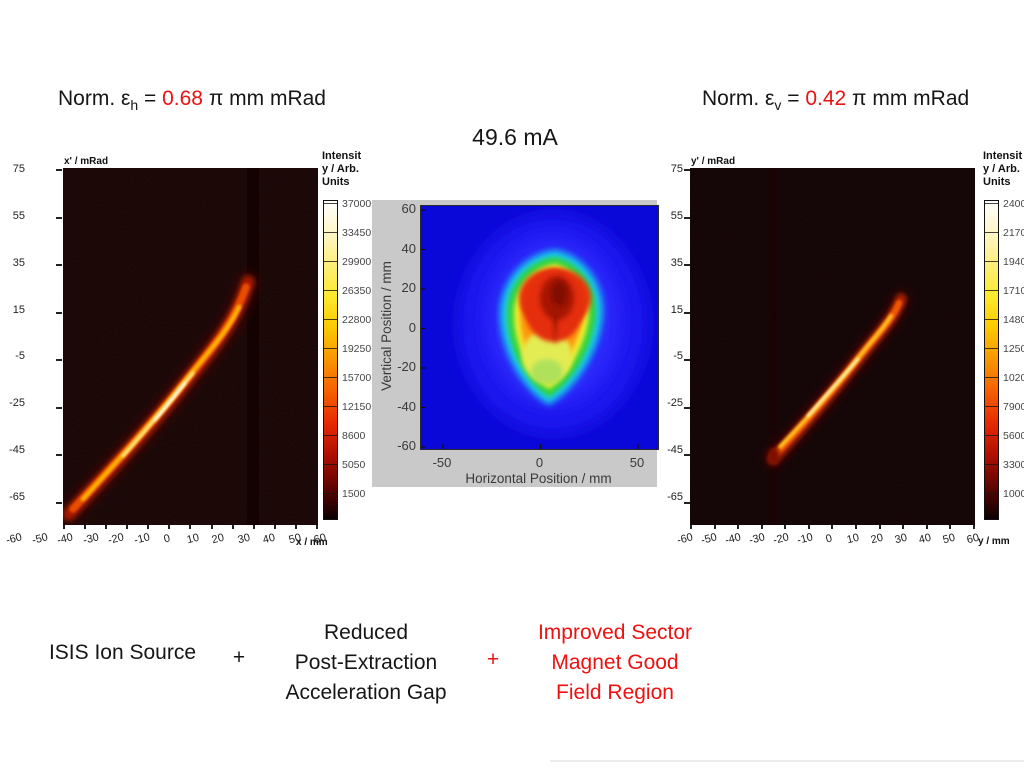 This screenshot has height=768, width=1024. Describe the element at coordinates (357, 291) in the screenshot. I see `colorbar-tick-label: 26350` at that location.